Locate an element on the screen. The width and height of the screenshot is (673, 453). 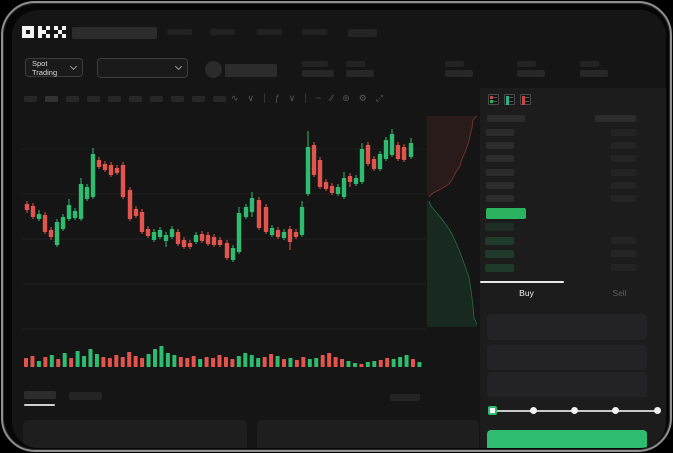
ask-price-skeleton is located at coordinates (500, 185).